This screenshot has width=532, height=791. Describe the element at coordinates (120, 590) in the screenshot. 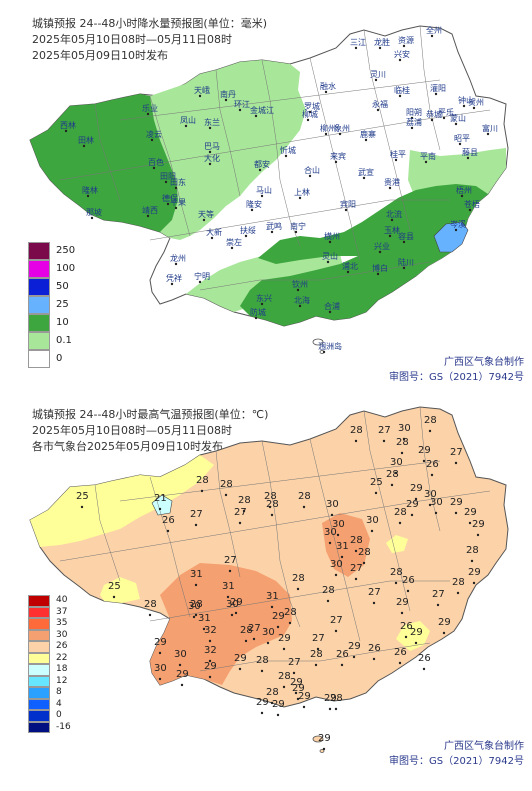

I see `temp-area-yellow-west` at that location.